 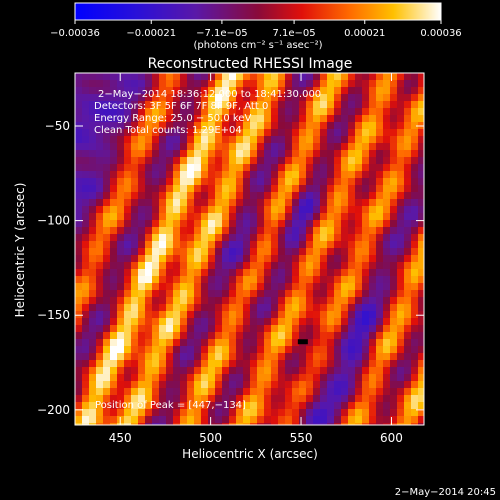 What do you see at coordinates (53, 410) in the screenshot?
I see `y-tick-label-3: −200` at bounding box center [53, 410].